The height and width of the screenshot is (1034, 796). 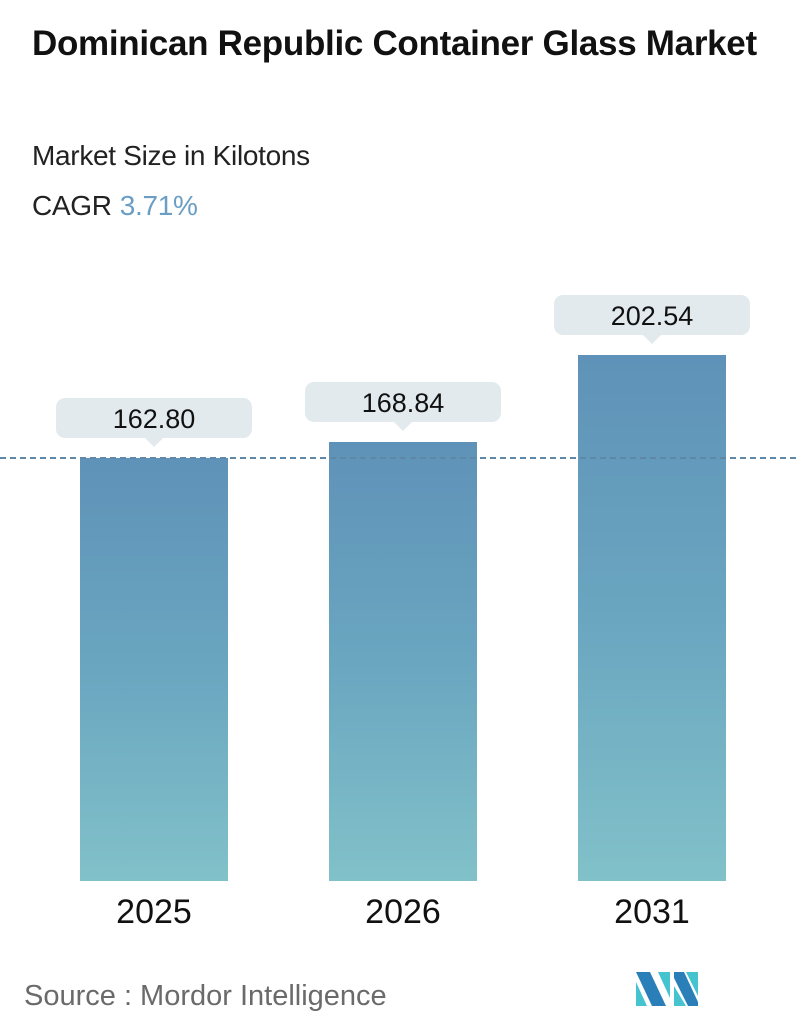 What do you see at coordinates (154, 422) in the screenshot?
I see `value-label-2025: 162.80` at bounding box center [154, 422].